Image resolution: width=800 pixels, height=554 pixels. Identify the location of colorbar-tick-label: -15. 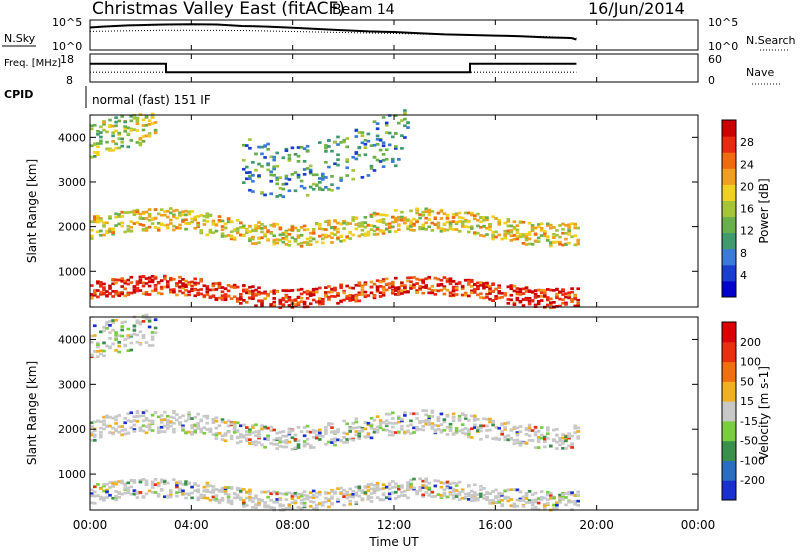
(749, 421).